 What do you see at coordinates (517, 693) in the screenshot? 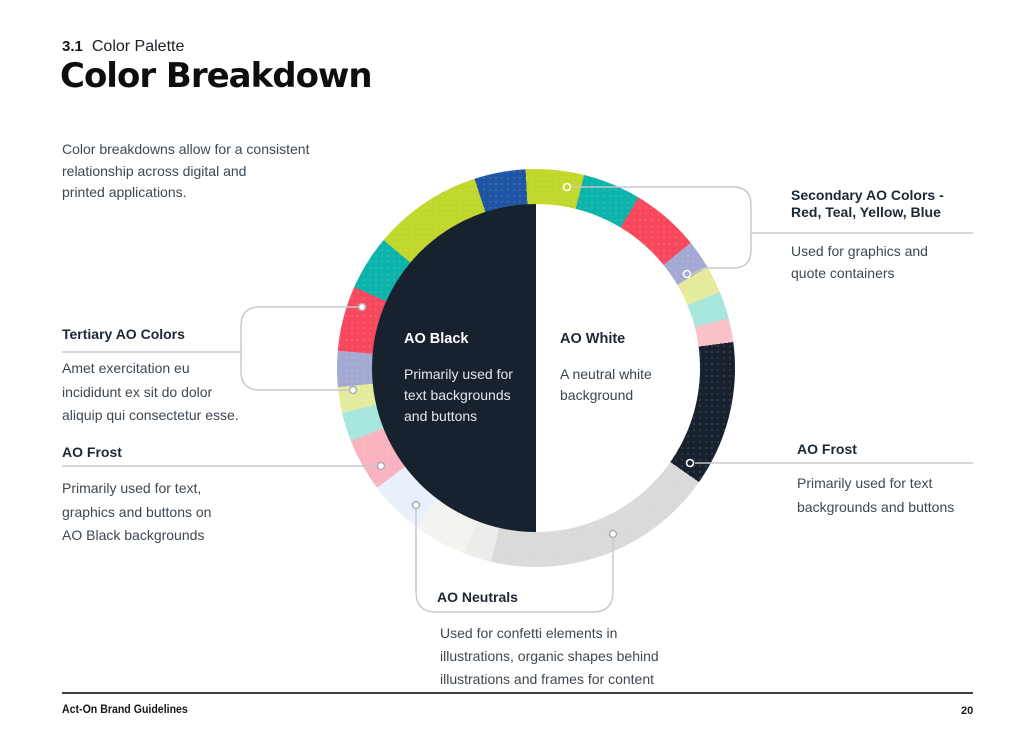
I see `footer-divider` at bounding box center [517, 693].